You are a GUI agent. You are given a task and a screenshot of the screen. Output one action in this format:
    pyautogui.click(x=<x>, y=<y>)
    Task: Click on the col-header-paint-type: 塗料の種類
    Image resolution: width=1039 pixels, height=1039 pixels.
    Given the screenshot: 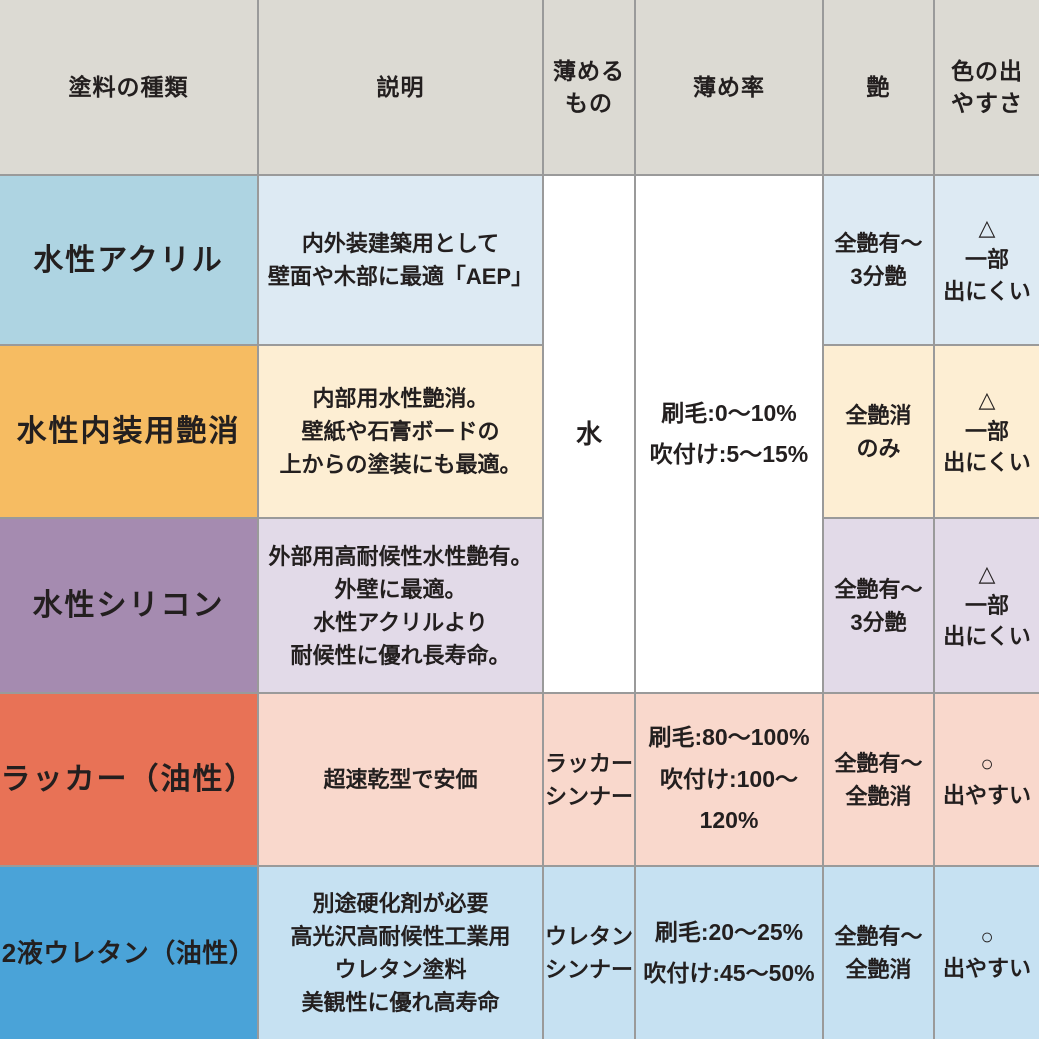 What is the action you would take?
    pyautogui.click(x=128, y=87)
    